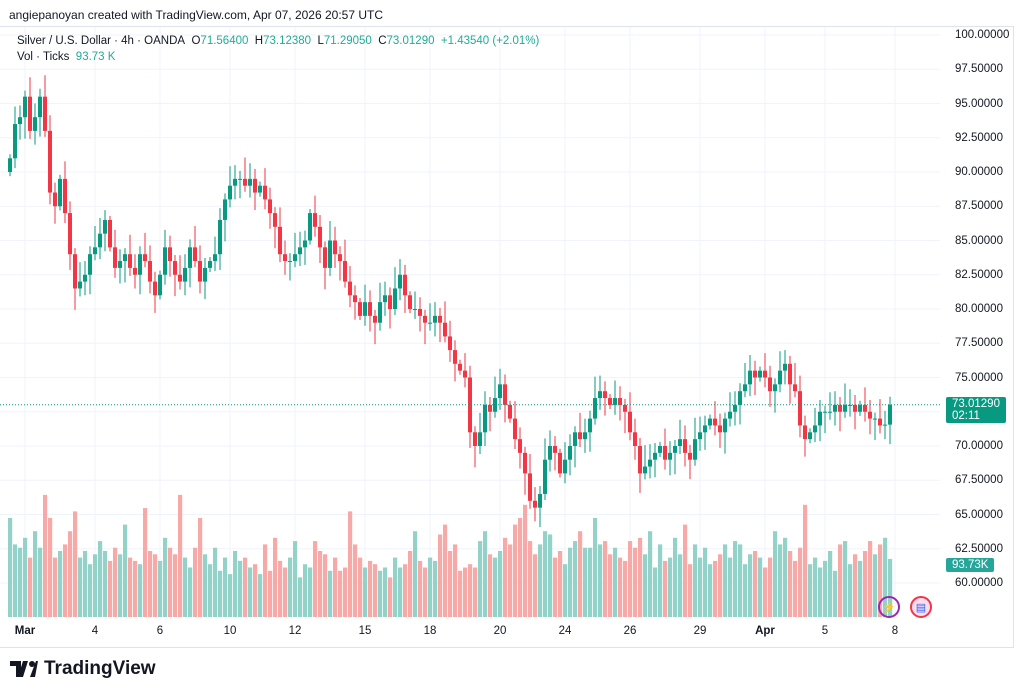 The width and height of the screenshot is (1024, 699). What do you see at coordinates (979, 69) in the screenshot?
I see `price-tick-label: 97.50000` at bounding box center [979, 69].